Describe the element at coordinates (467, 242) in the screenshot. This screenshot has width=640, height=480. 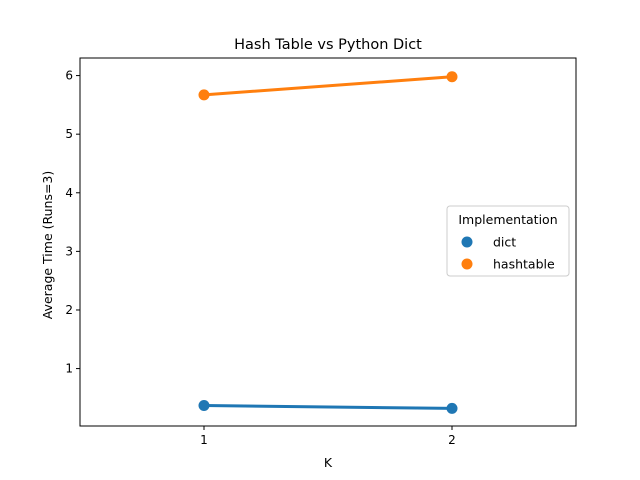
I see `legend-marker-dict` at that location.